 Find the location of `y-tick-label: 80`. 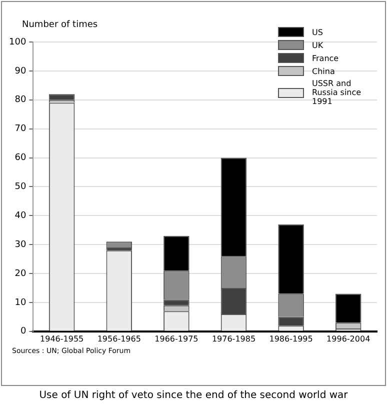

y-tick-label: 80 is located at coordinates (20, 100).